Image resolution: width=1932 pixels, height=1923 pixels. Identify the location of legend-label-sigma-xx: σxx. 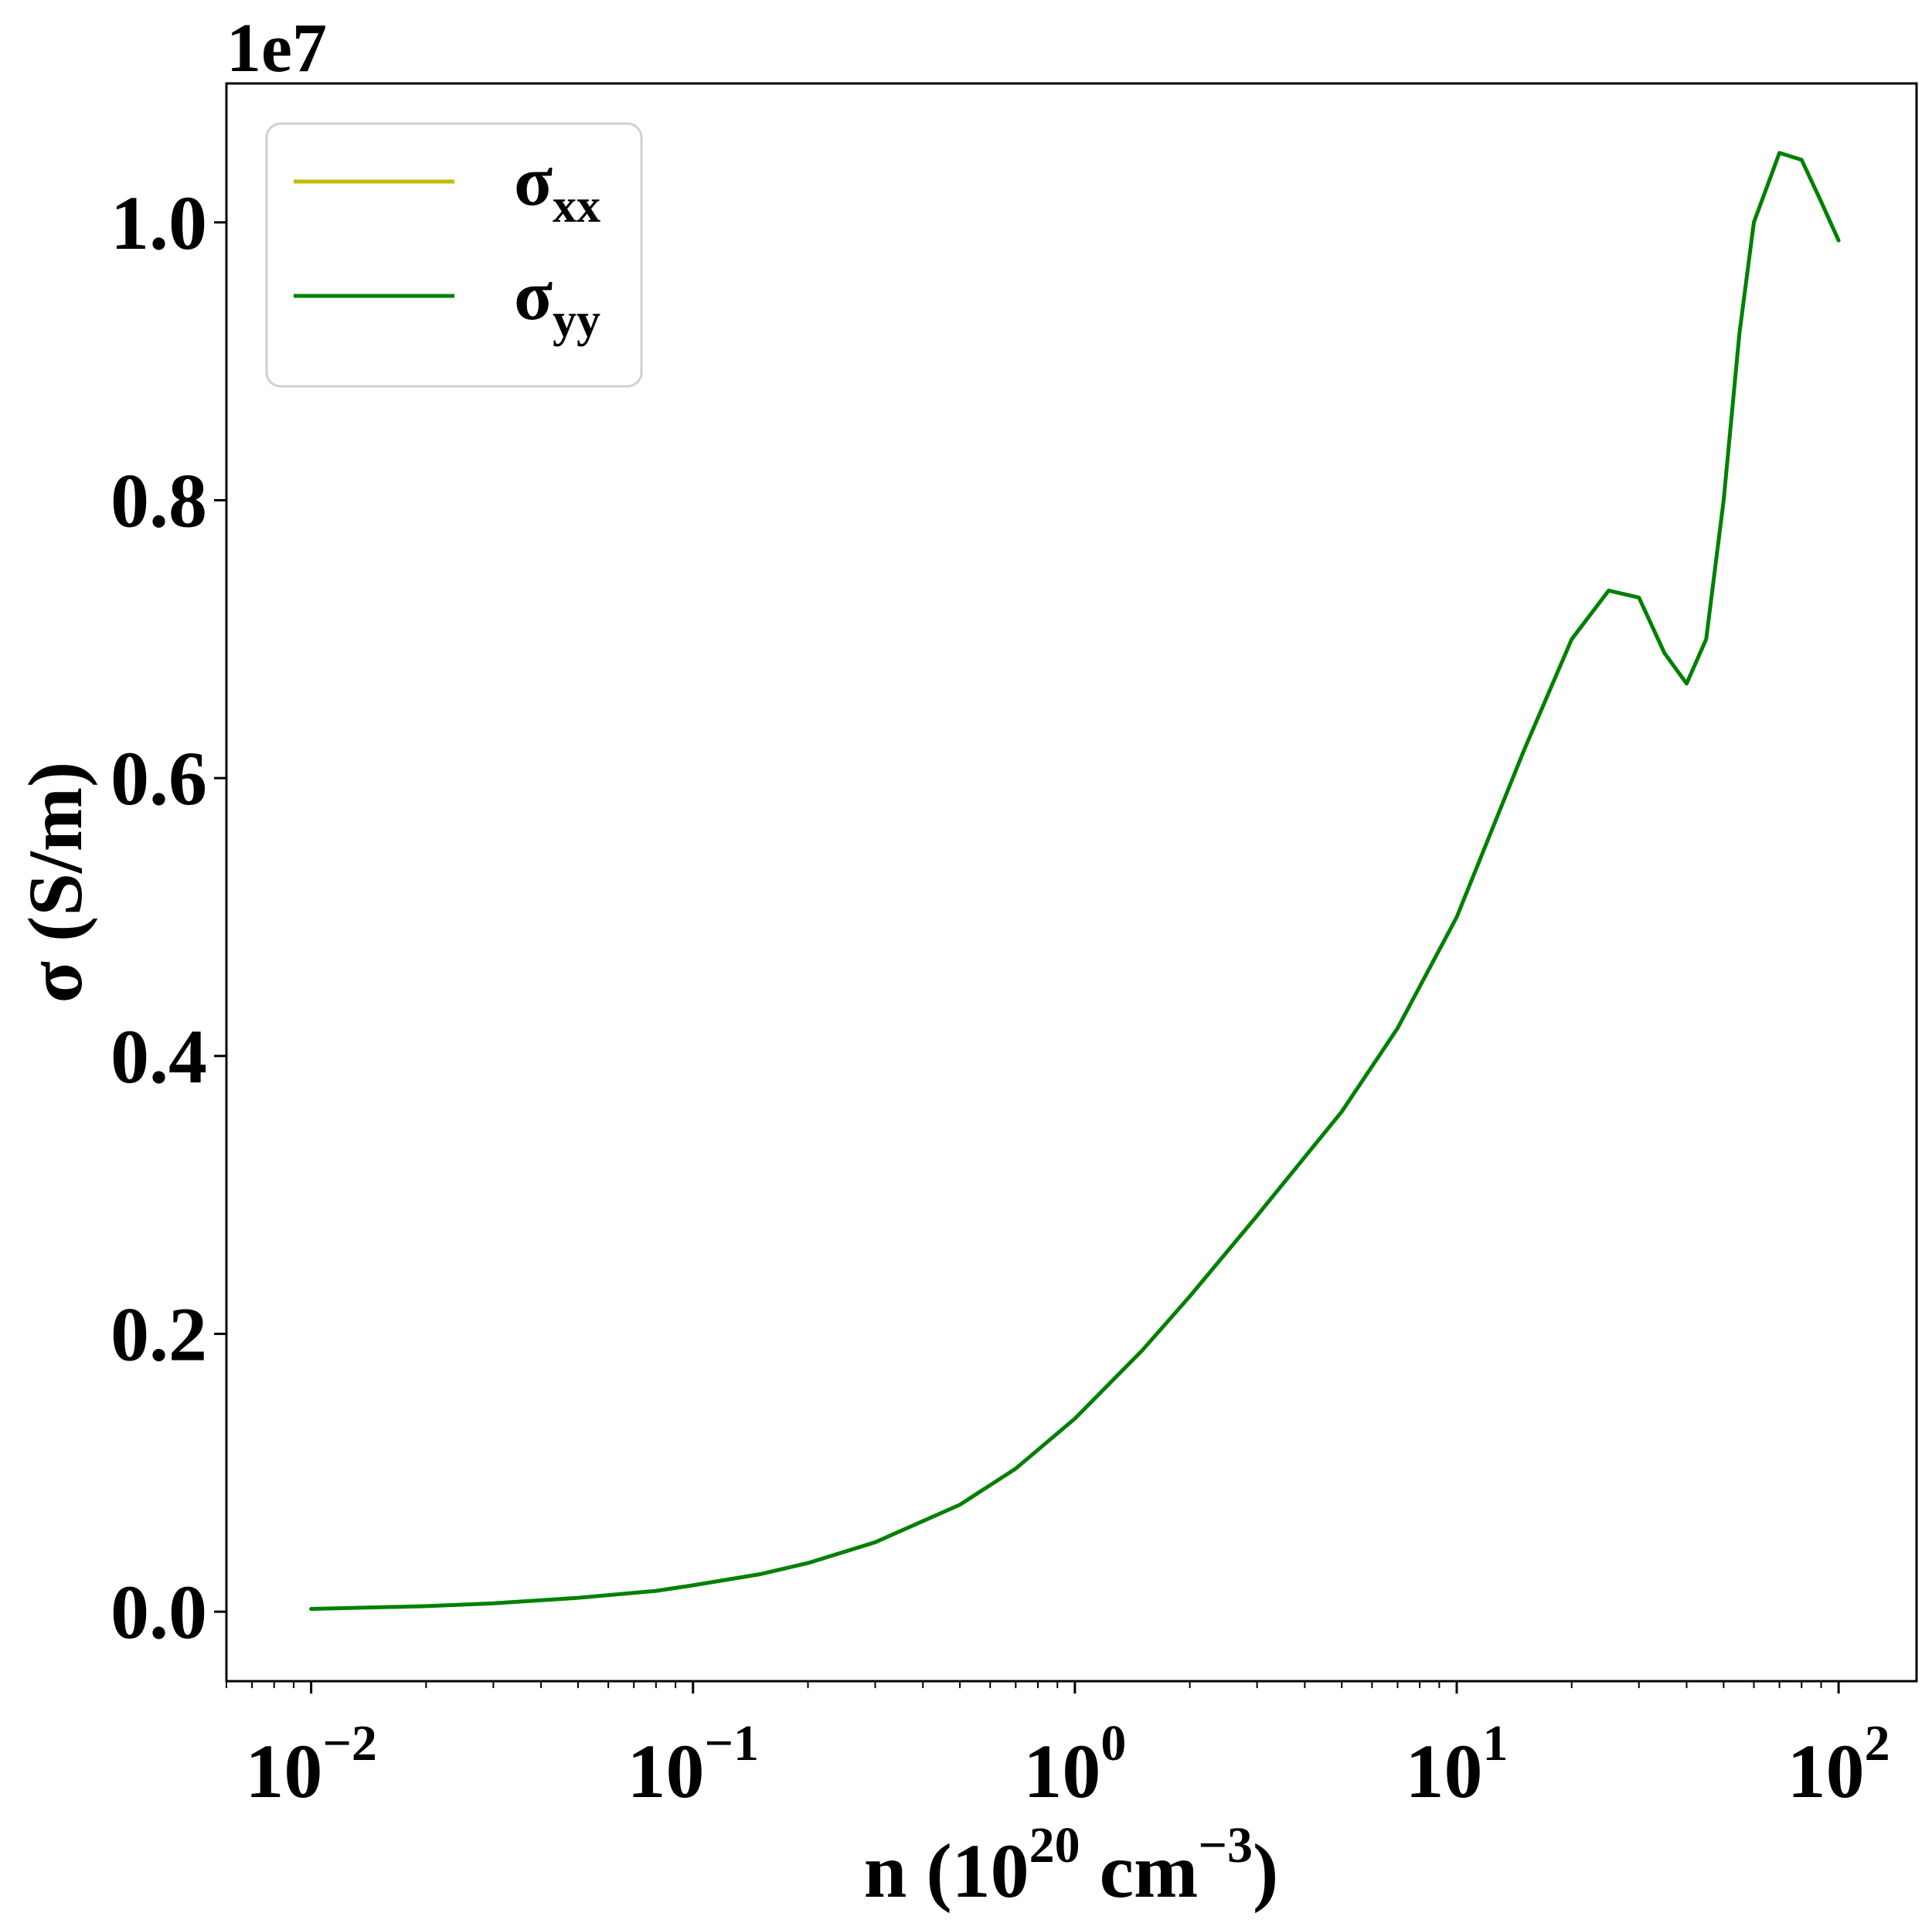
(557, 187).